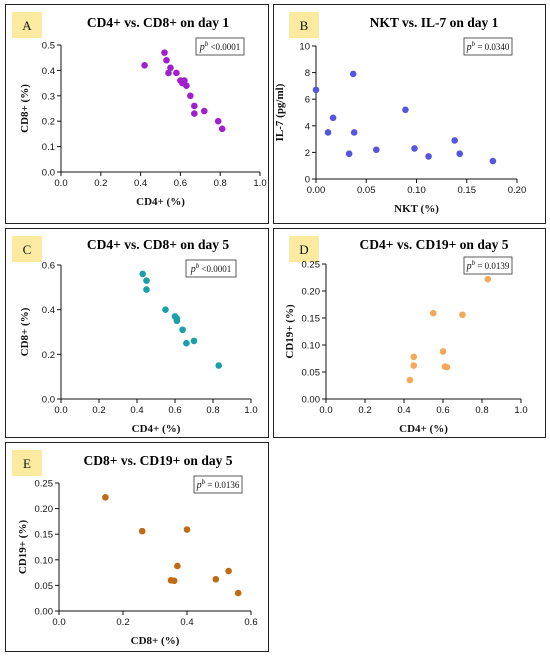 This screenshot has height=658, width=550. Describe the element at coordinates (316, 190) in the screenshot. I see `x-tick-label: 0.00` at that location.